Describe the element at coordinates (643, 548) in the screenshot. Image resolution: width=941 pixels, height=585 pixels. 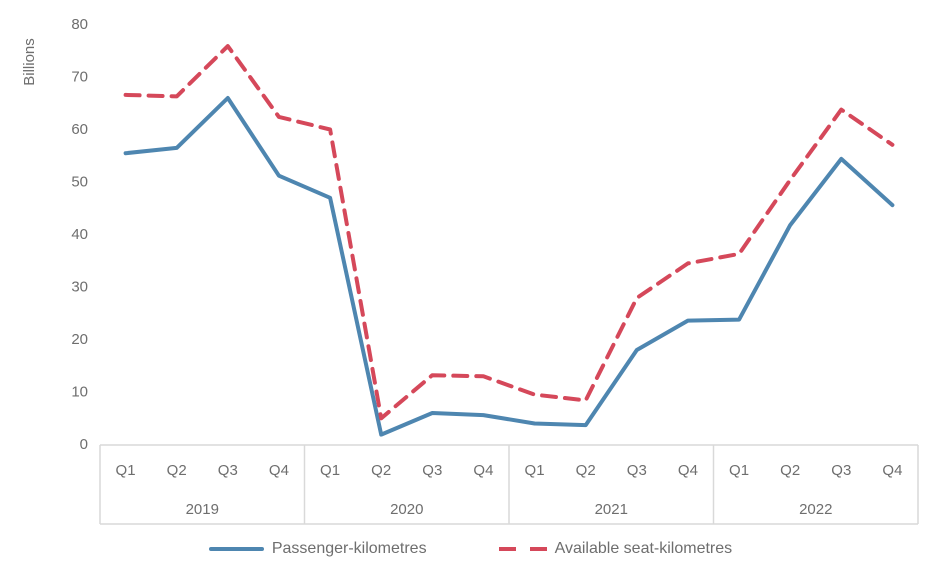
I see `legend-label-available-seat-kilometres: Available seat-kilometres` at that location.